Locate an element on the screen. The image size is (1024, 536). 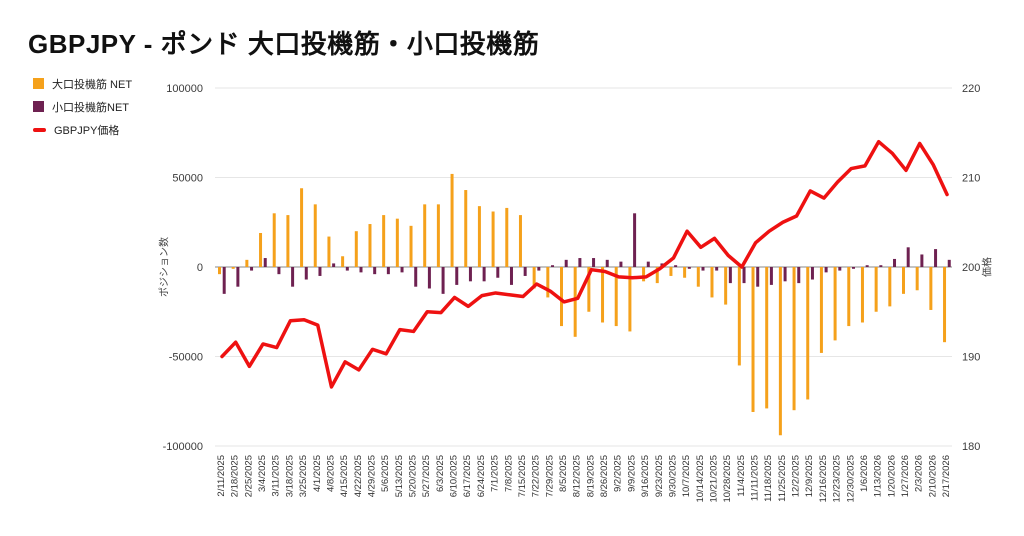
x-axis-label: 7/29/2025 is located at coordinates (549, 476).